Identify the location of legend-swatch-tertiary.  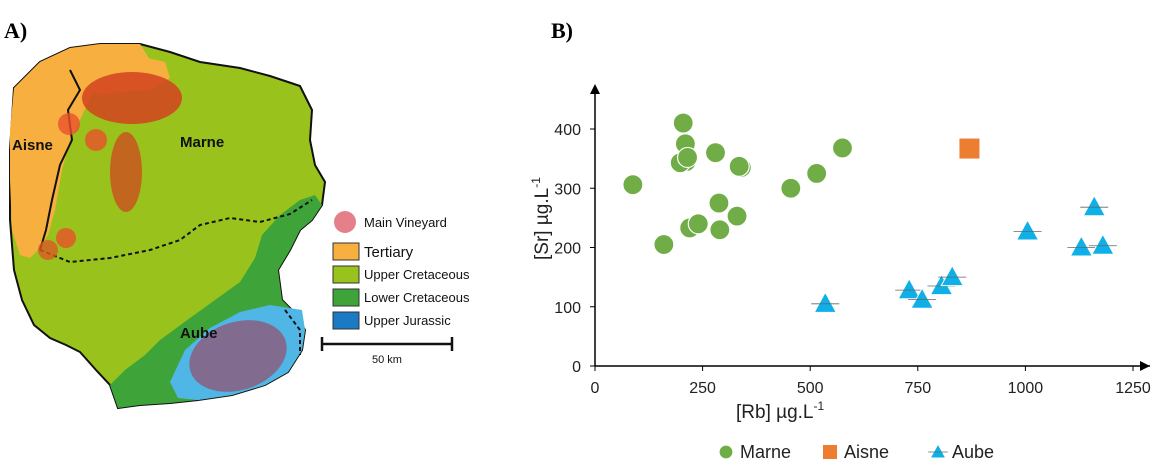
(346, 251).